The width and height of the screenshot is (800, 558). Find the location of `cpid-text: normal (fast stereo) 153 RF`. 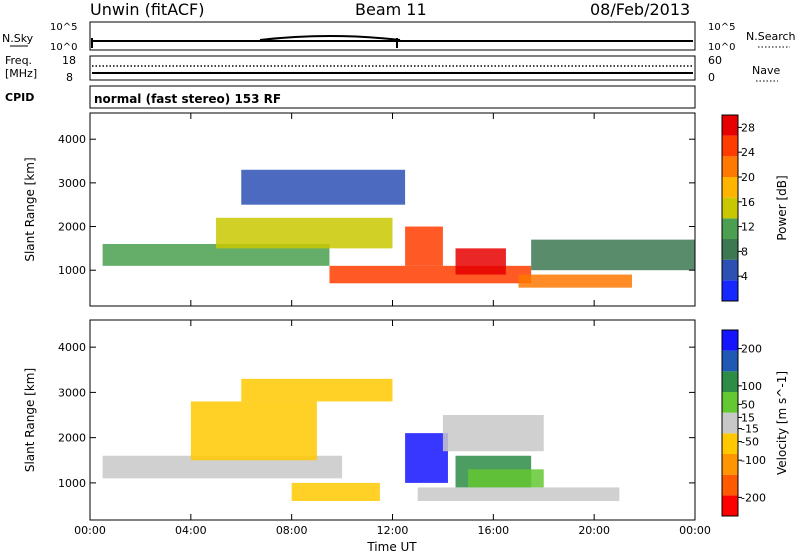

cpid-text: normal (fast stereo) 153 RF is located at coordinates (187, 99).